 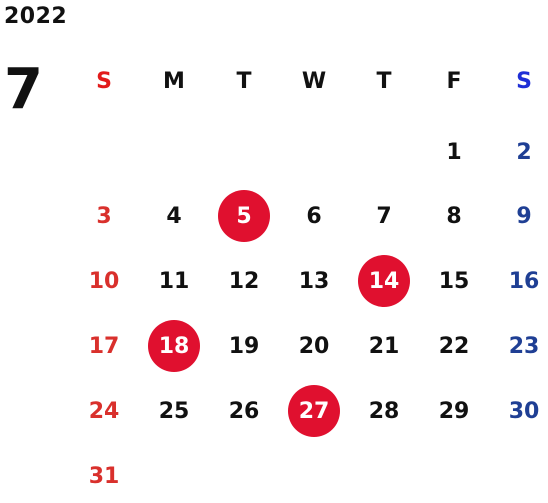 What do you see at coordinates (384, 411) in the screenshot?
I see `day-28: 28` at bounding box center [384, 411].